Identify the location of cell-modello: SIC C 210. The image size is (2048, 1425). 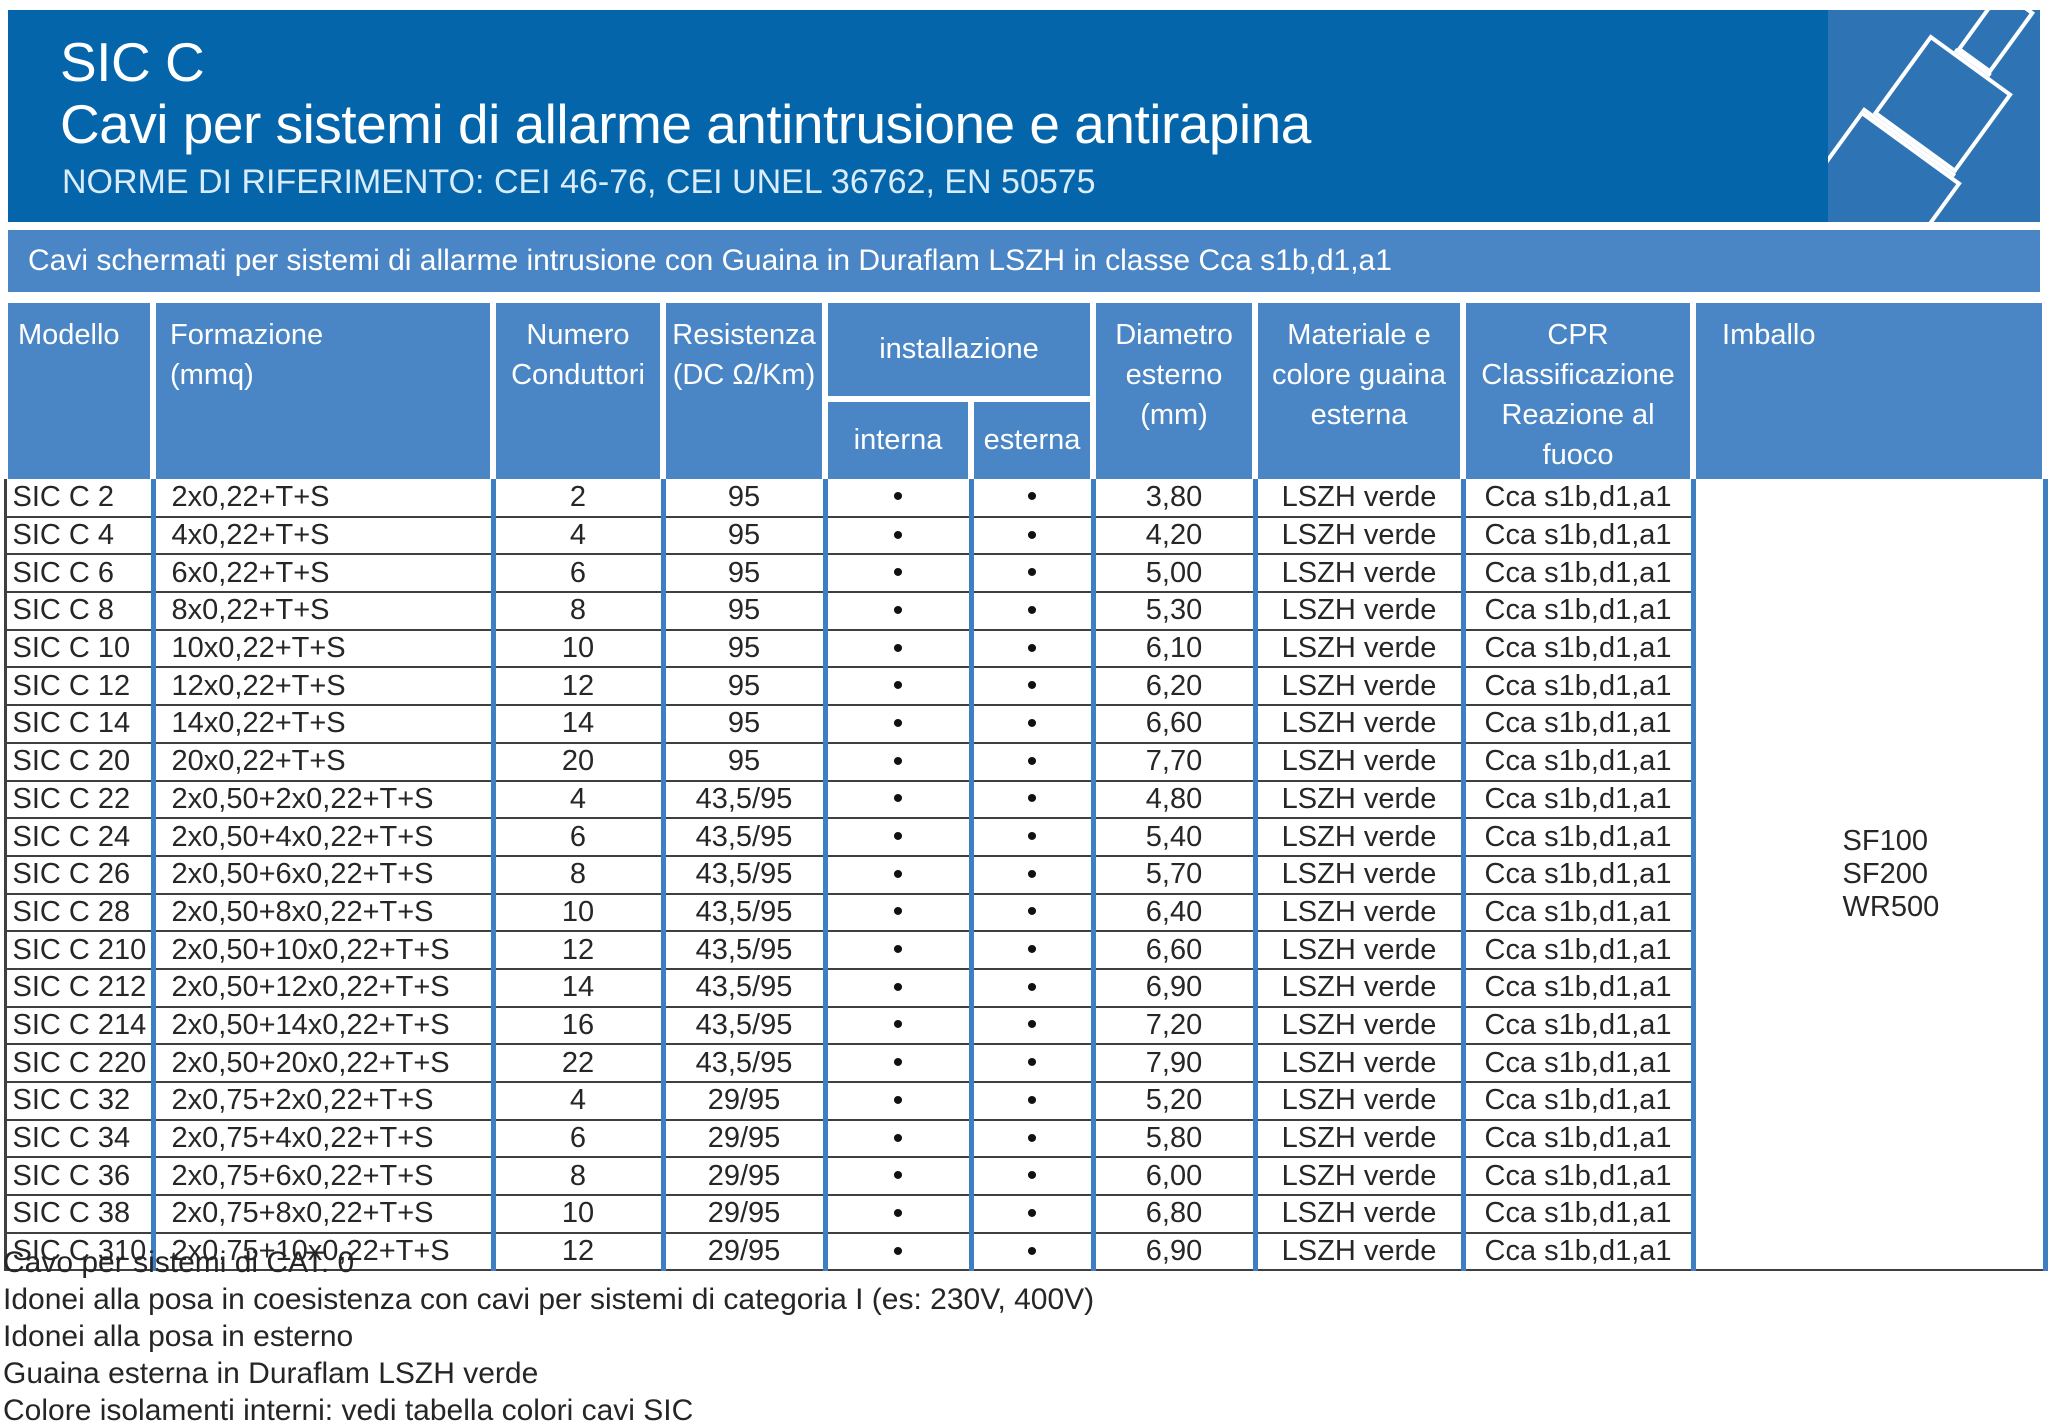
(78, 950).